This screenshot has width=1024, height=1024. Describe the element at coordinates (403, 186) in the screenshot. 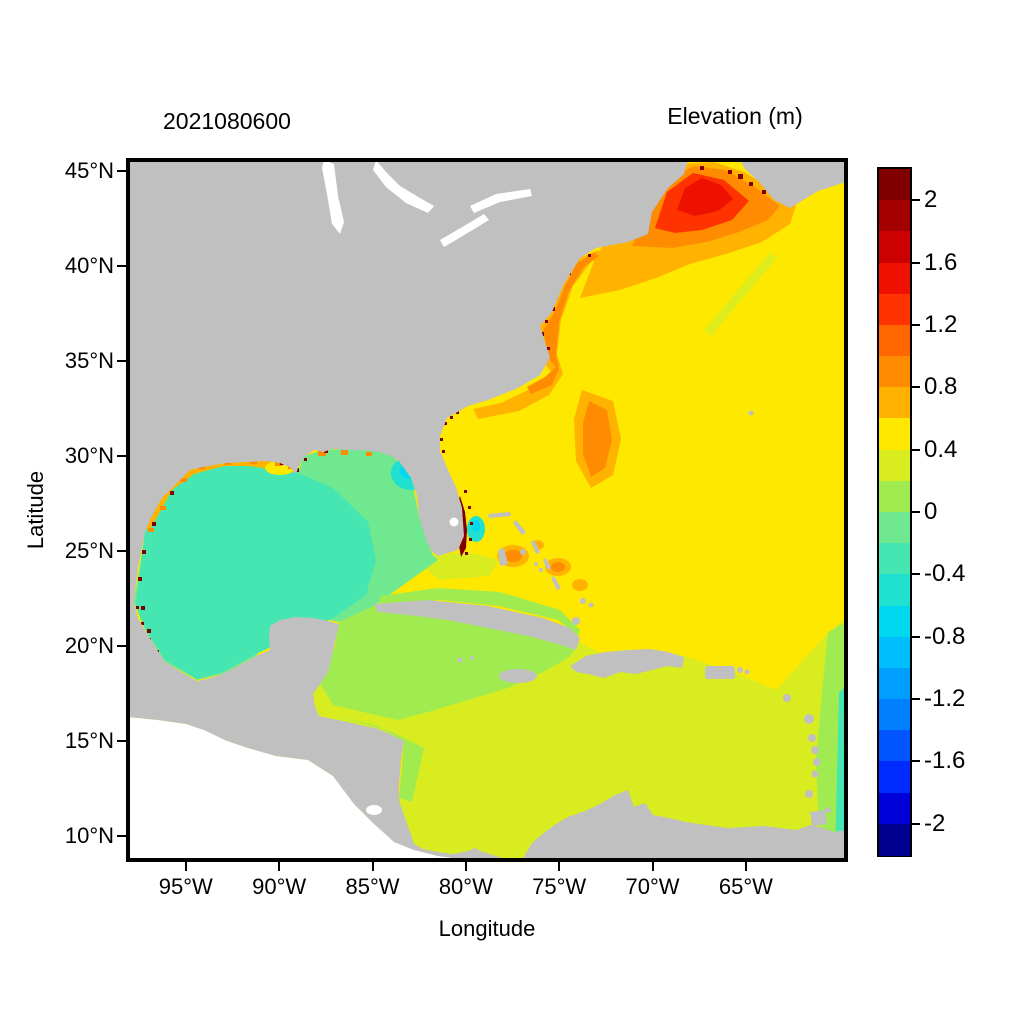

I see `lake-huron` at that location.